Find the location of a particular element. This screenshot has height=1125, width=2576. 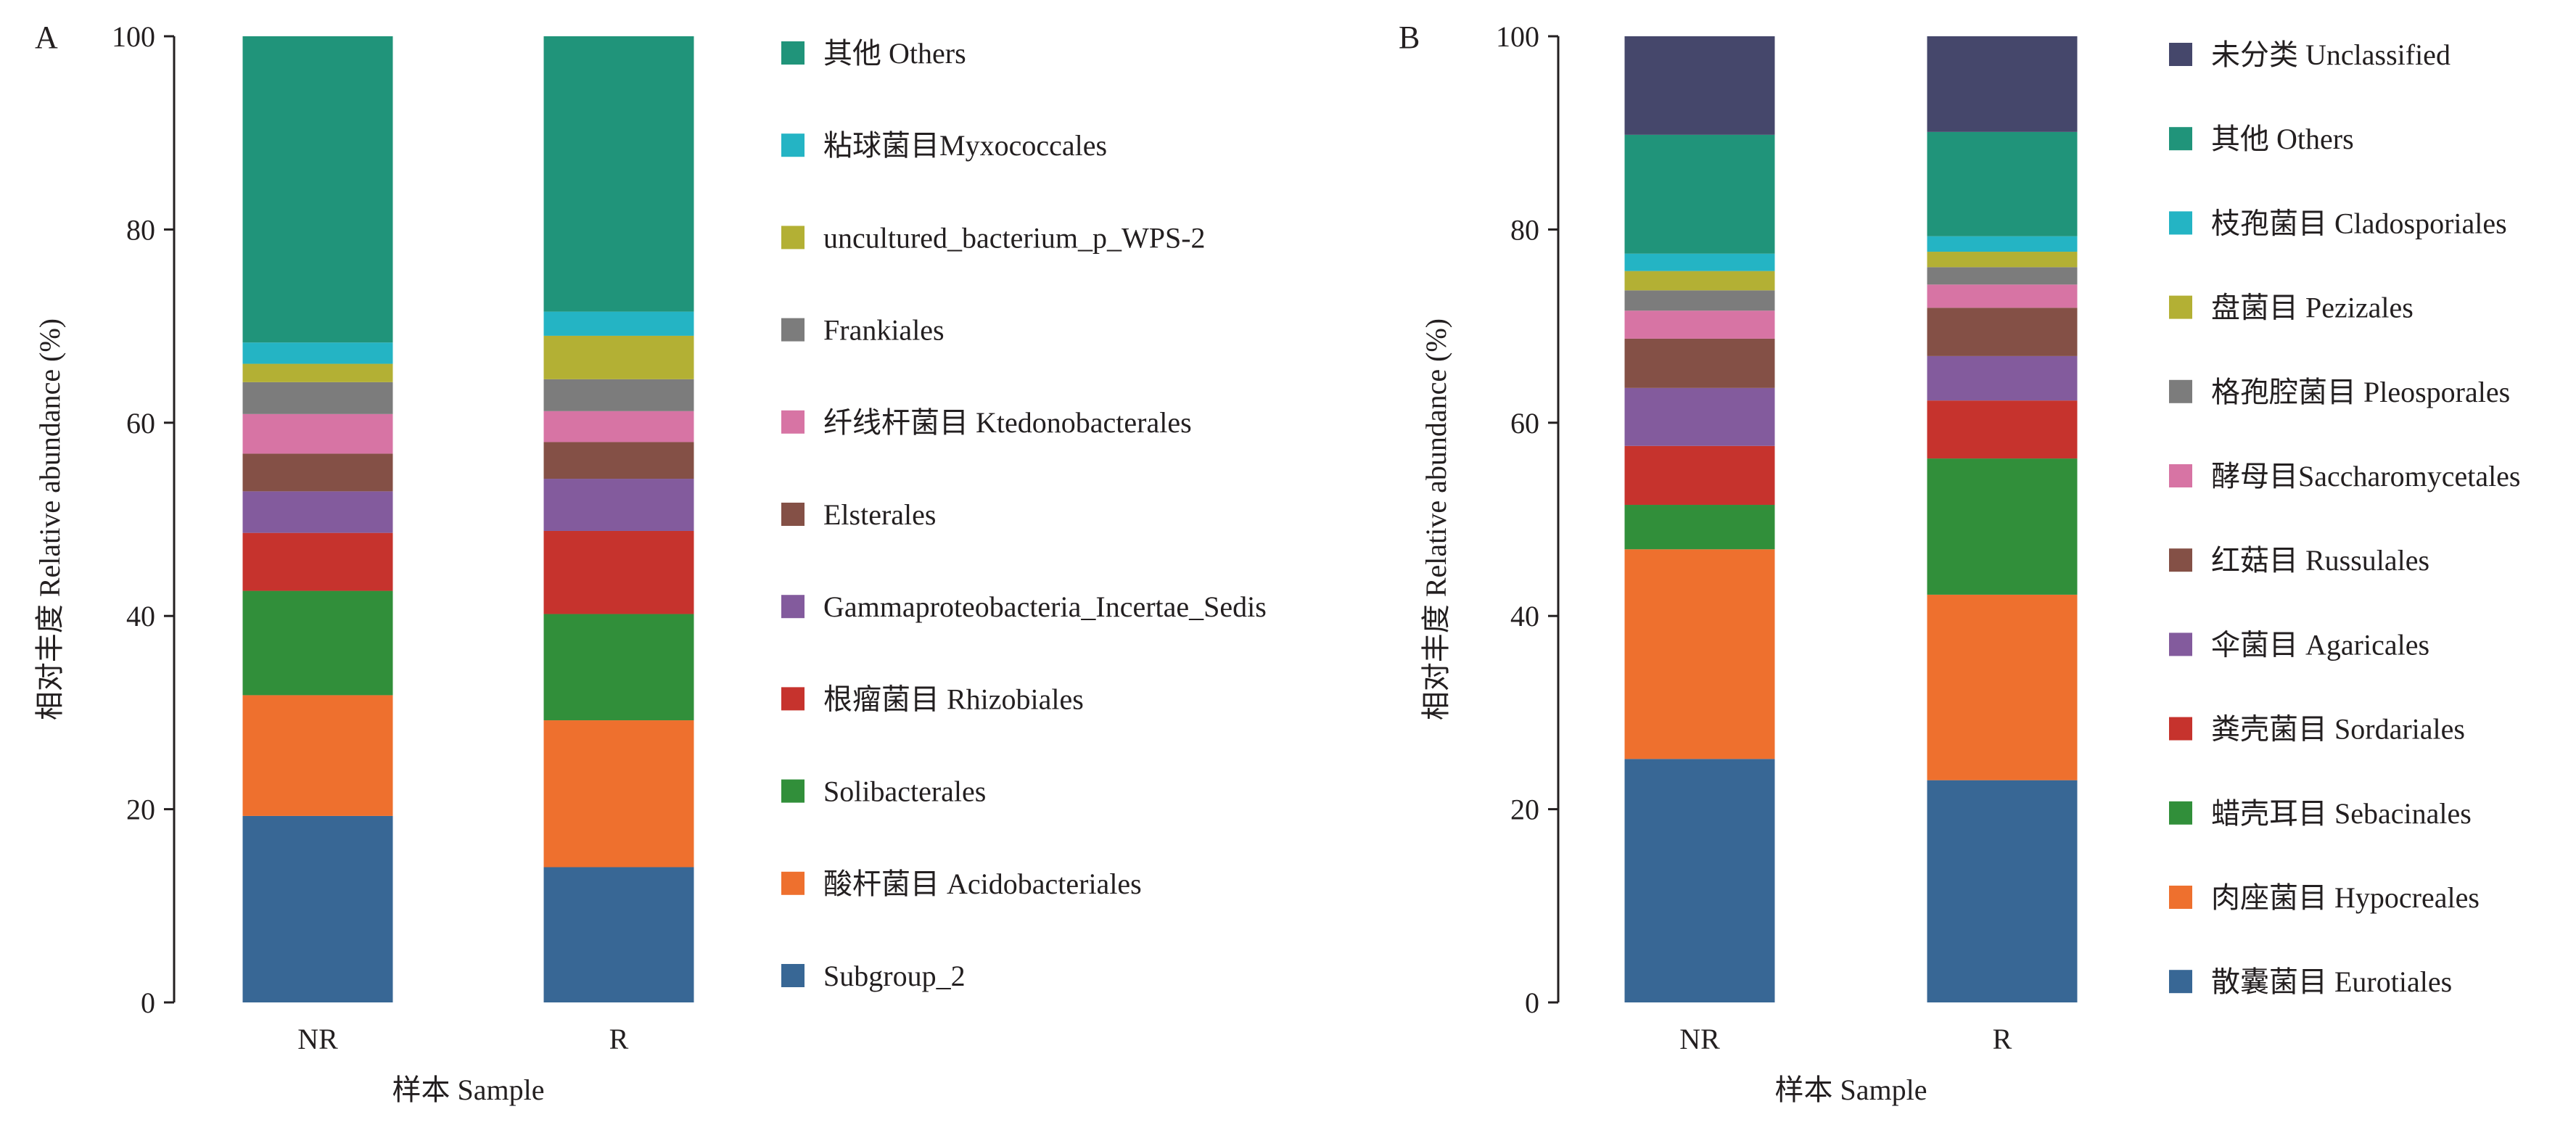

legend-label-0: 未分类 Unclassified is located at coordinates (2331, 54).